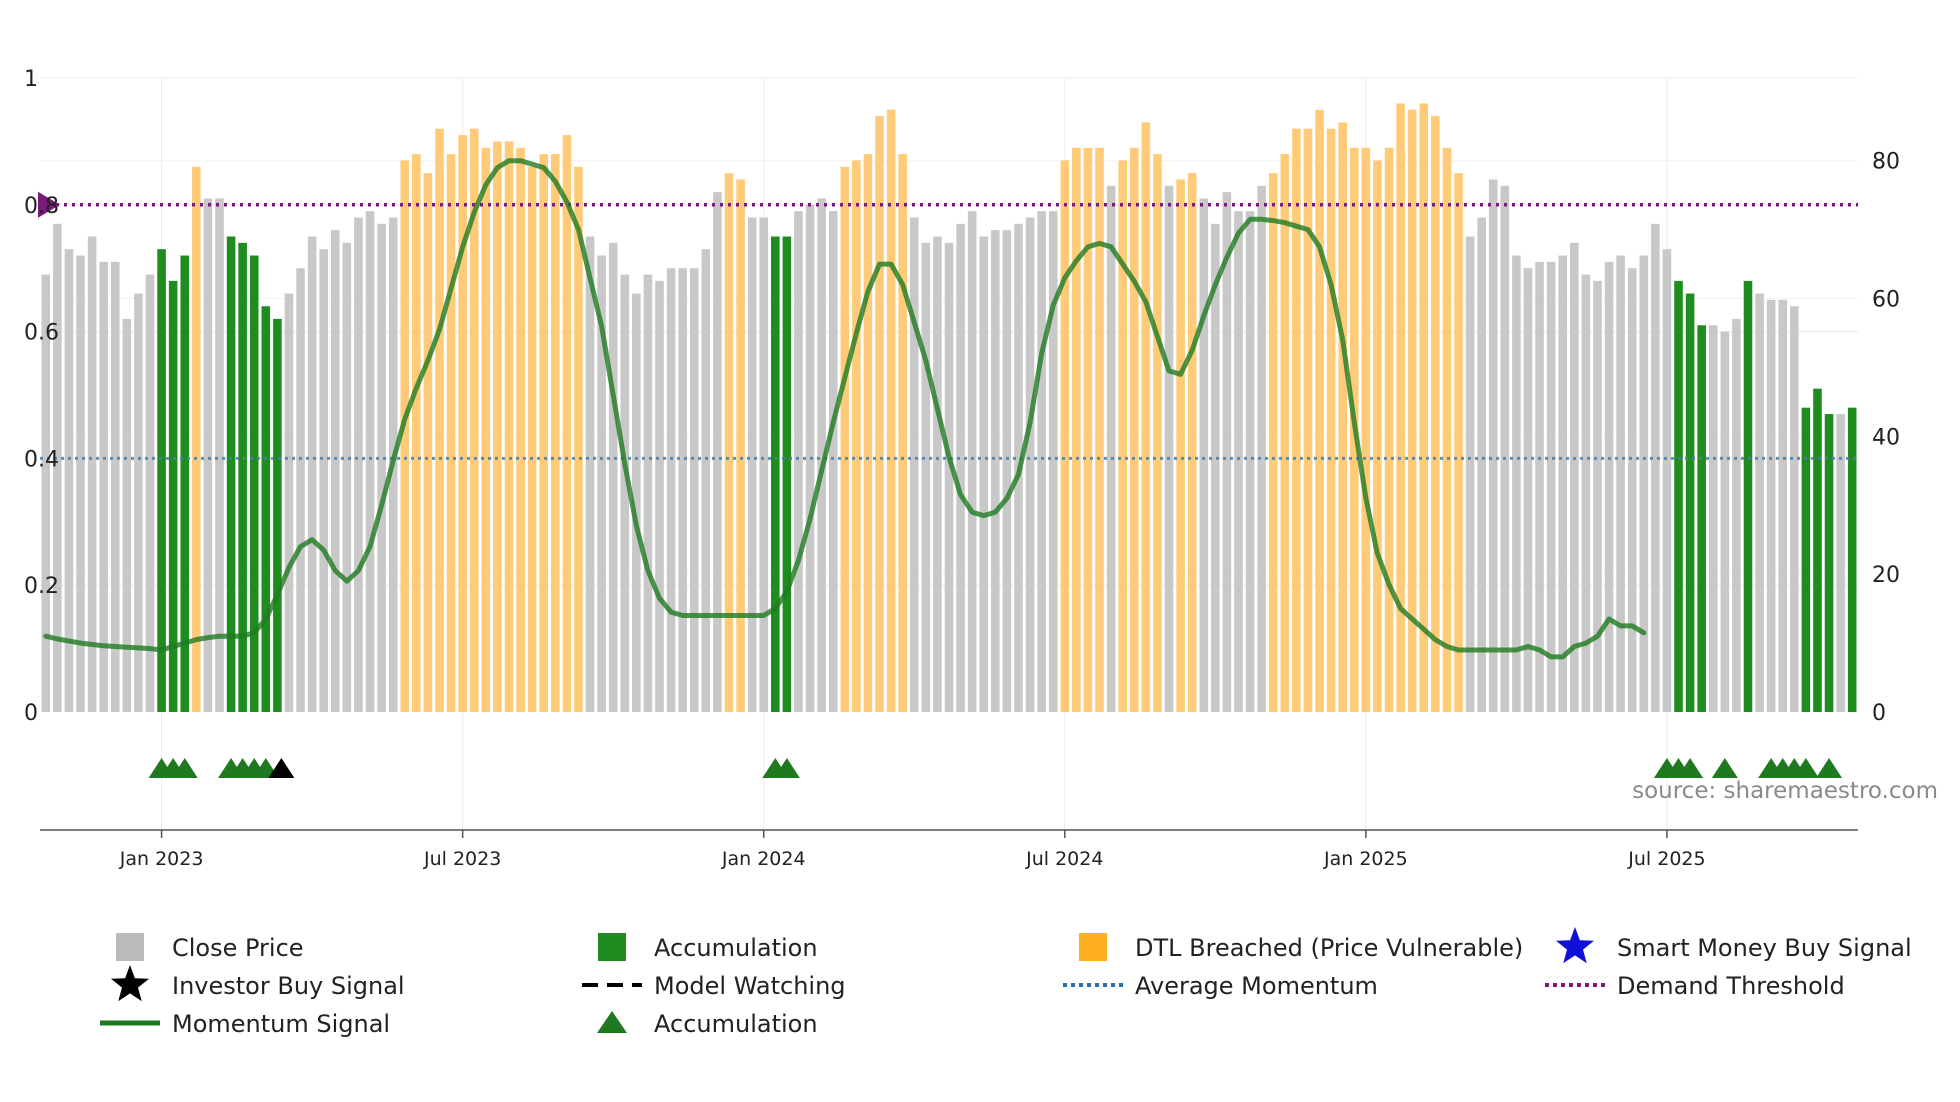 The height and width of the screenshot is (1102, 1960). Describe the element at coordinates (1879, 713) in the screenshot. I see `right-axis-tick-label: 0` at that location.